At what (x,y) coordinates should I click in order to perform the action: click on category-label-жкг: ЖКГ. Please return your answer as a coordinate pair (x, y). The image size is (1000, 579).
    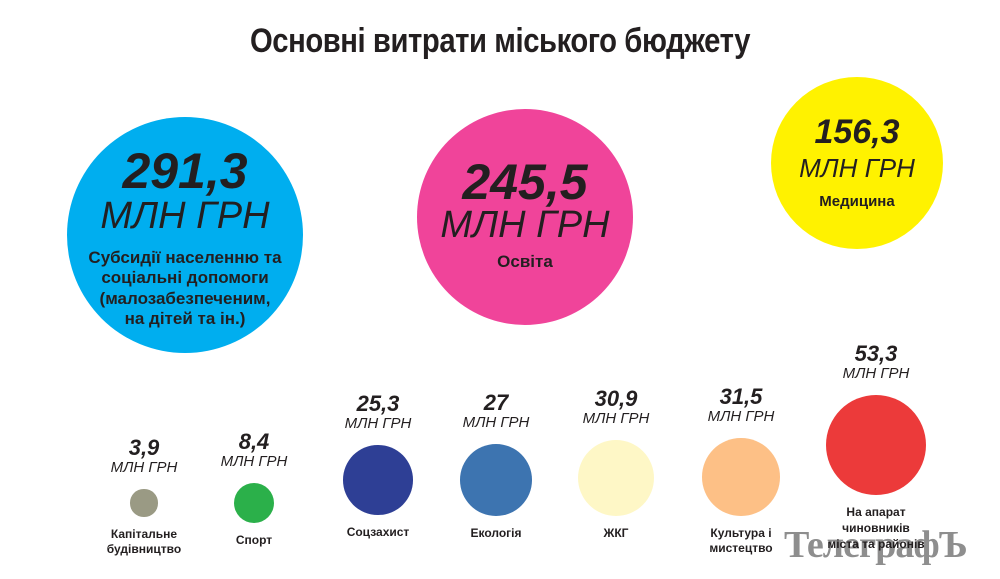
    Looking at the image, I should click on (616, 533).